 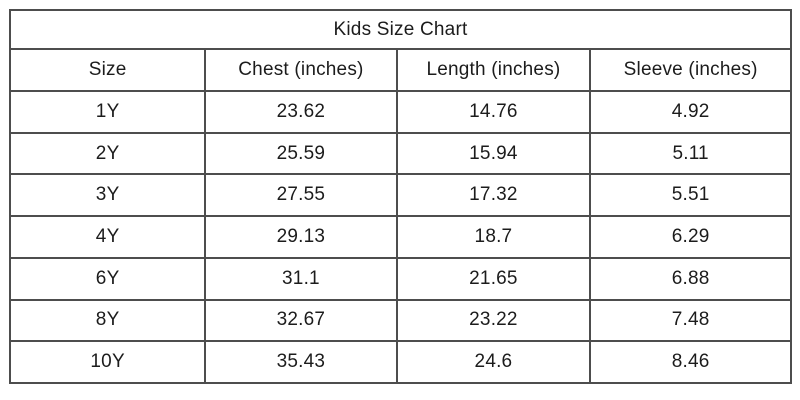 What do you see at coordinates (301, 362) in the screenshot?
I see `cell-chest: 35.43` at bounding box center [301, 362].